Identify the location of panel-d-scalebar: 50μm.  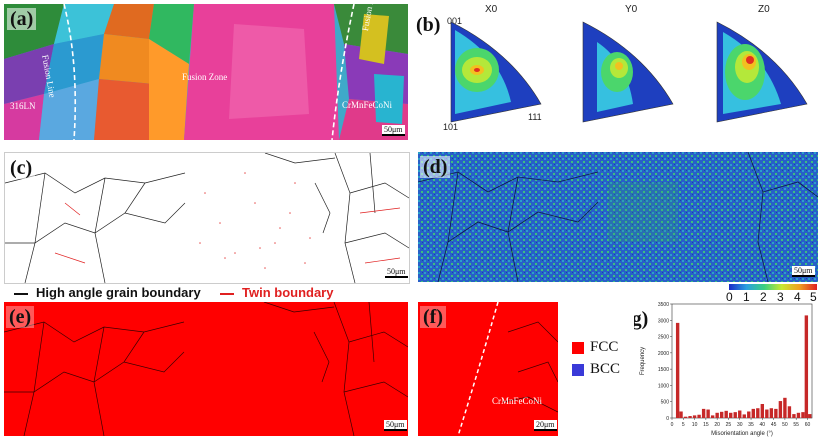
(803, 271).